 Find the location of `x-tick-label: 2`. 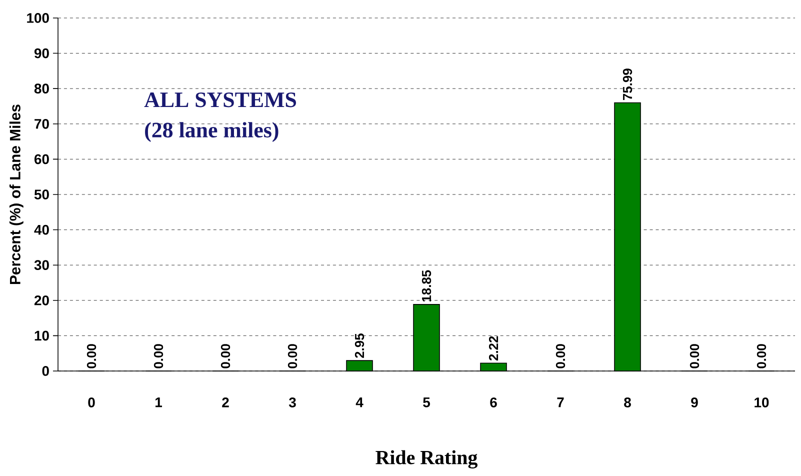

x-tick-label: 2 is located at coordinates (225, 402).